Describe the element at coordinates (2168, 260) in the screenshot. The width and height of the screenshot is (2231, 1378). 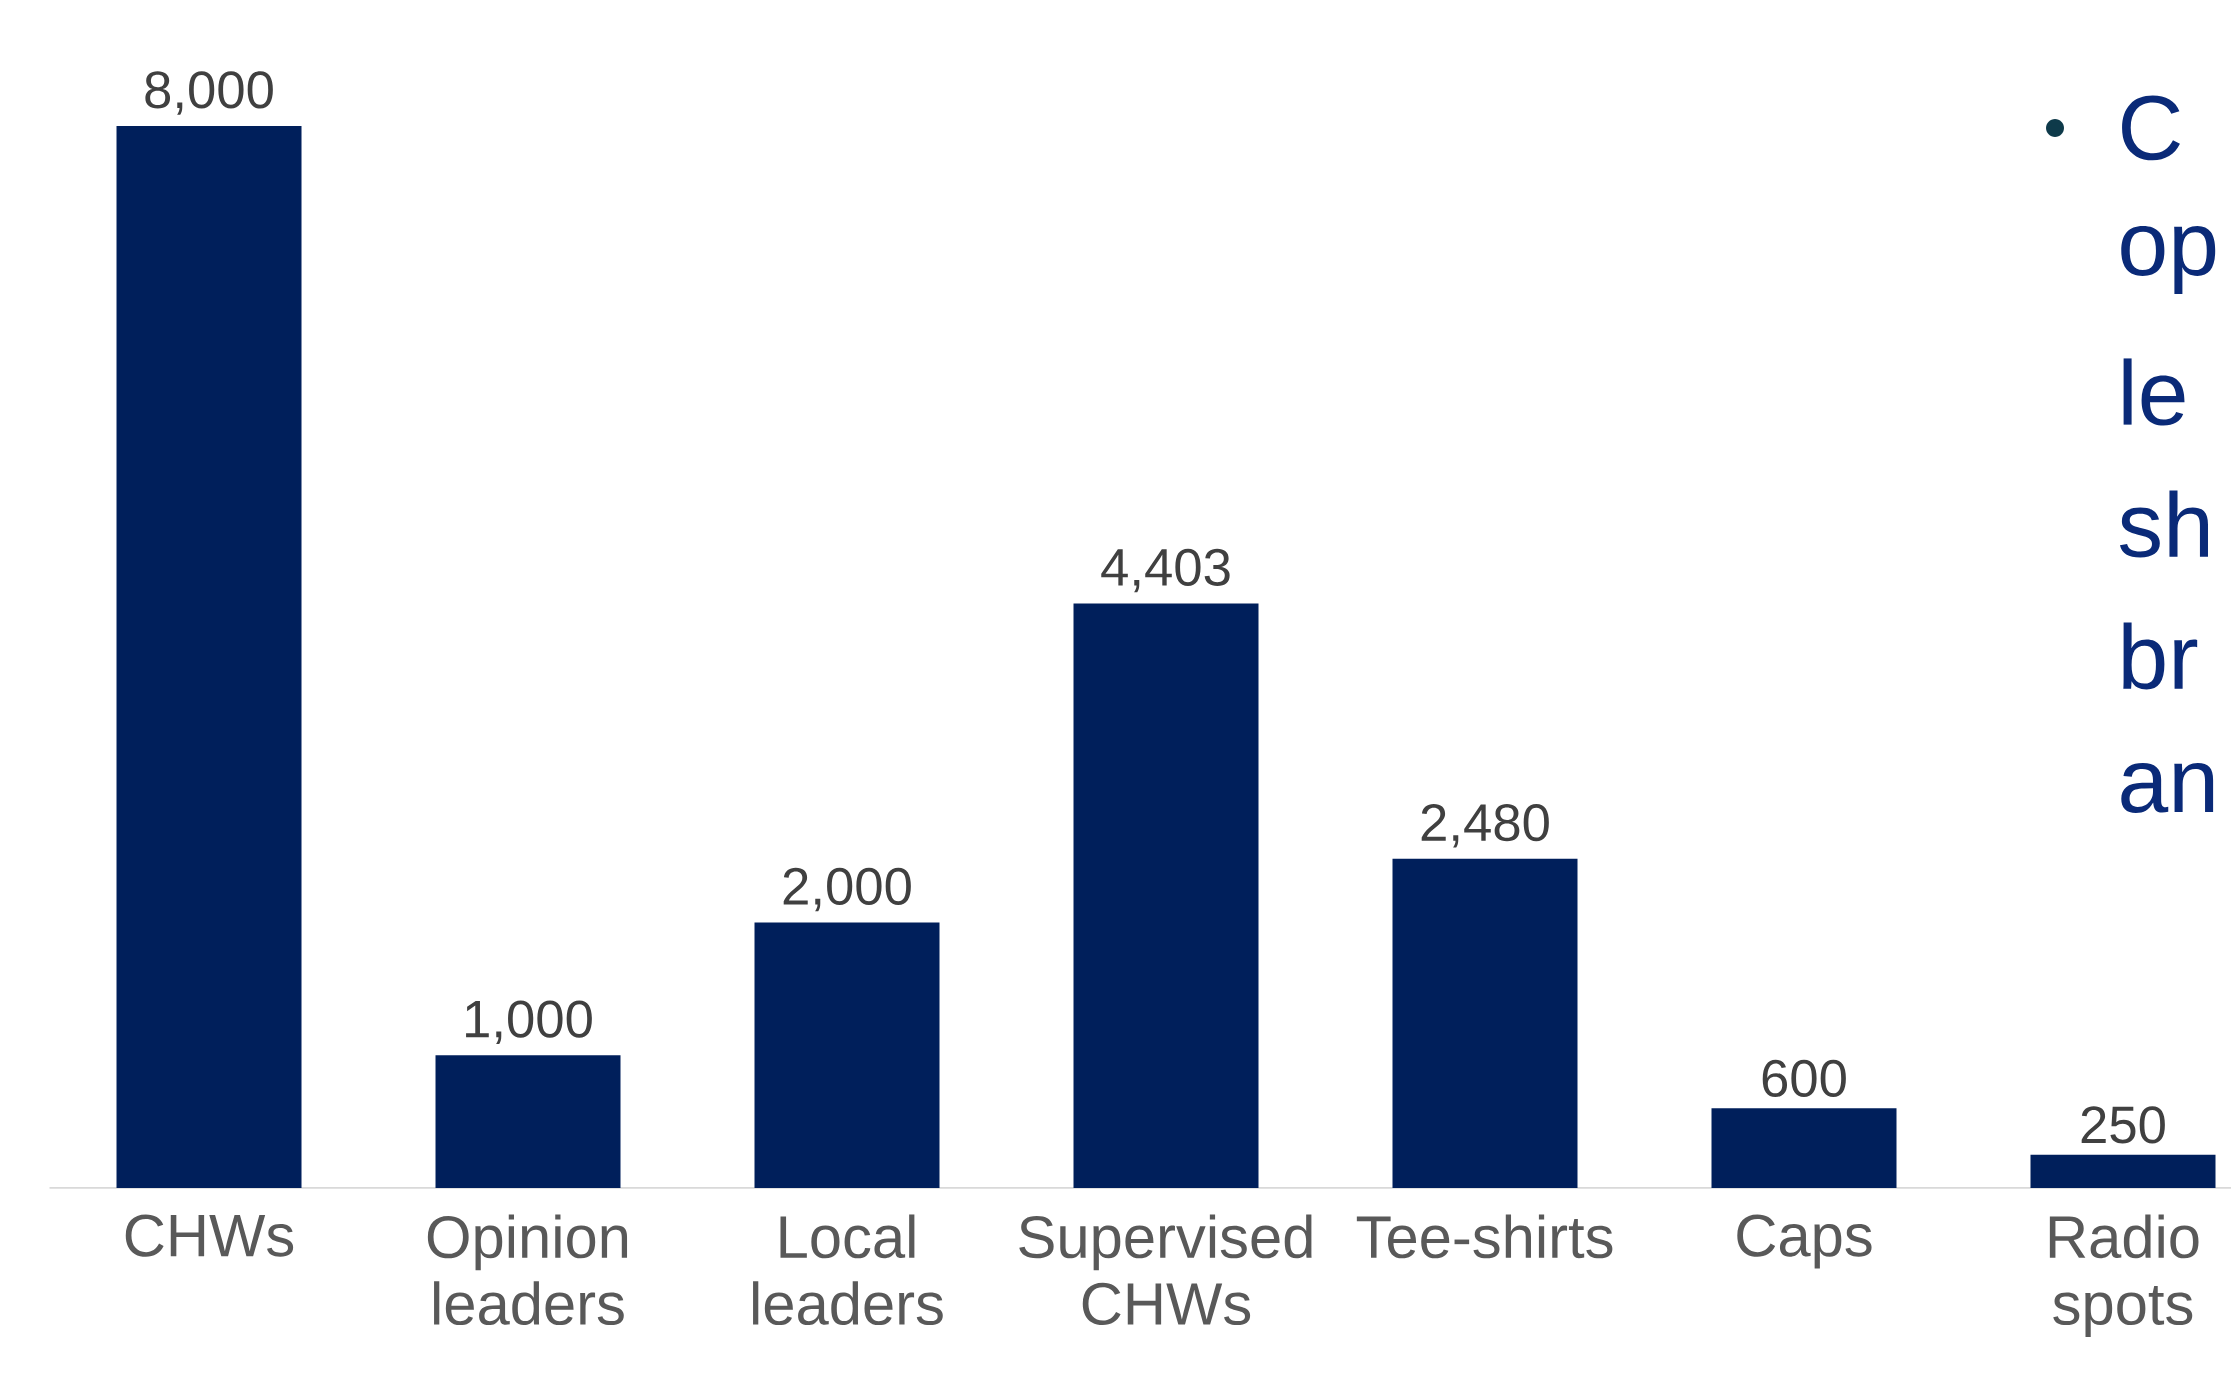
I see `annotation: op` at that location.